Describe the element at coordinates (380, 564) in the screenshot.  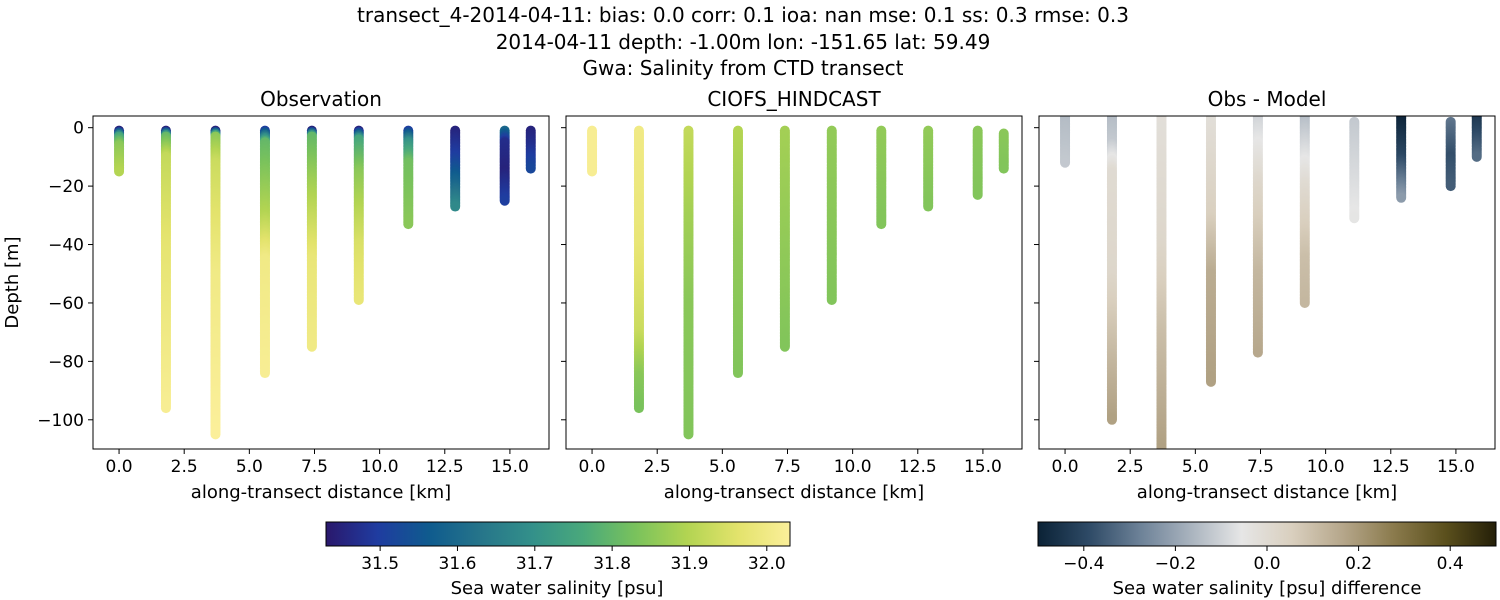
I see `colorbar-tick-label: 31.5` at that location.